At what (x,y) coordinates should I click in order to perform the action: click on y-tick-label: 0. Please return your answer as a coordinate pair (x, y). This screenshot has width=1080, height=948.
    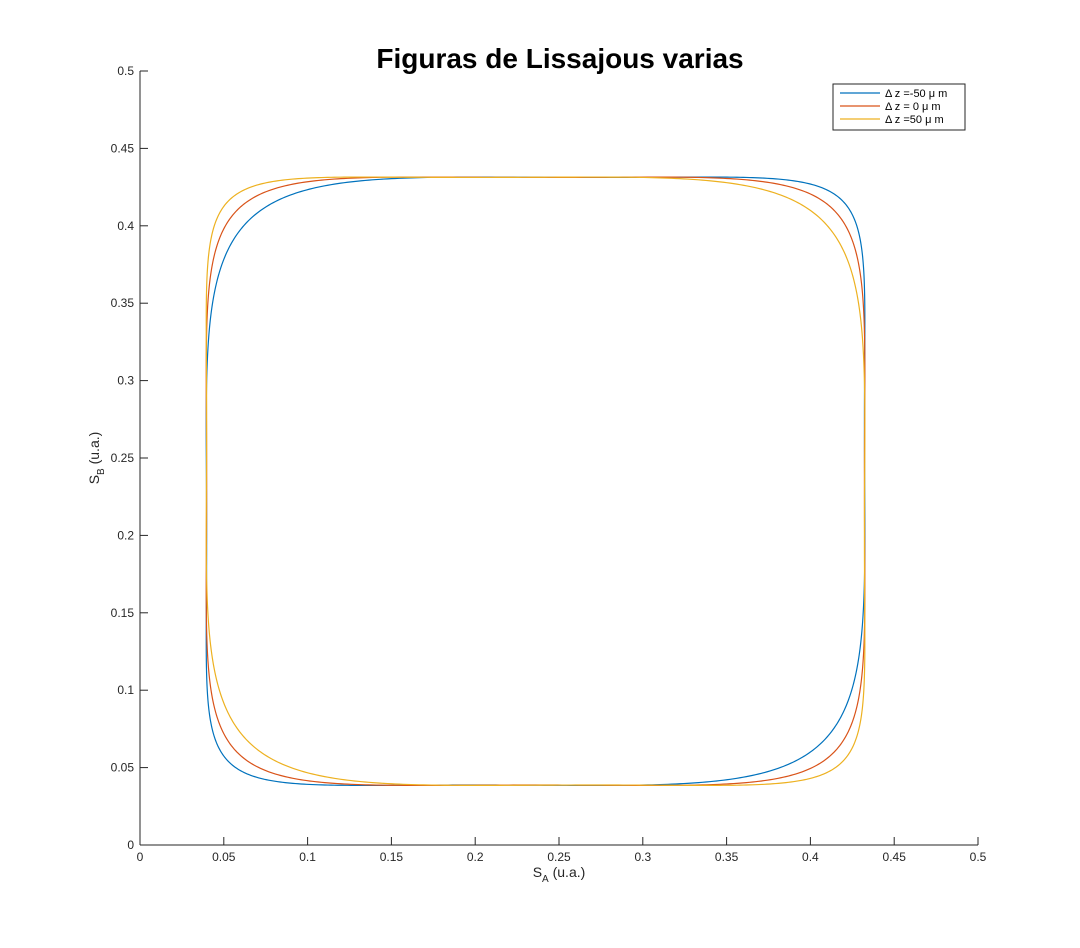
    Looking at the image, I should click on (130, 845).